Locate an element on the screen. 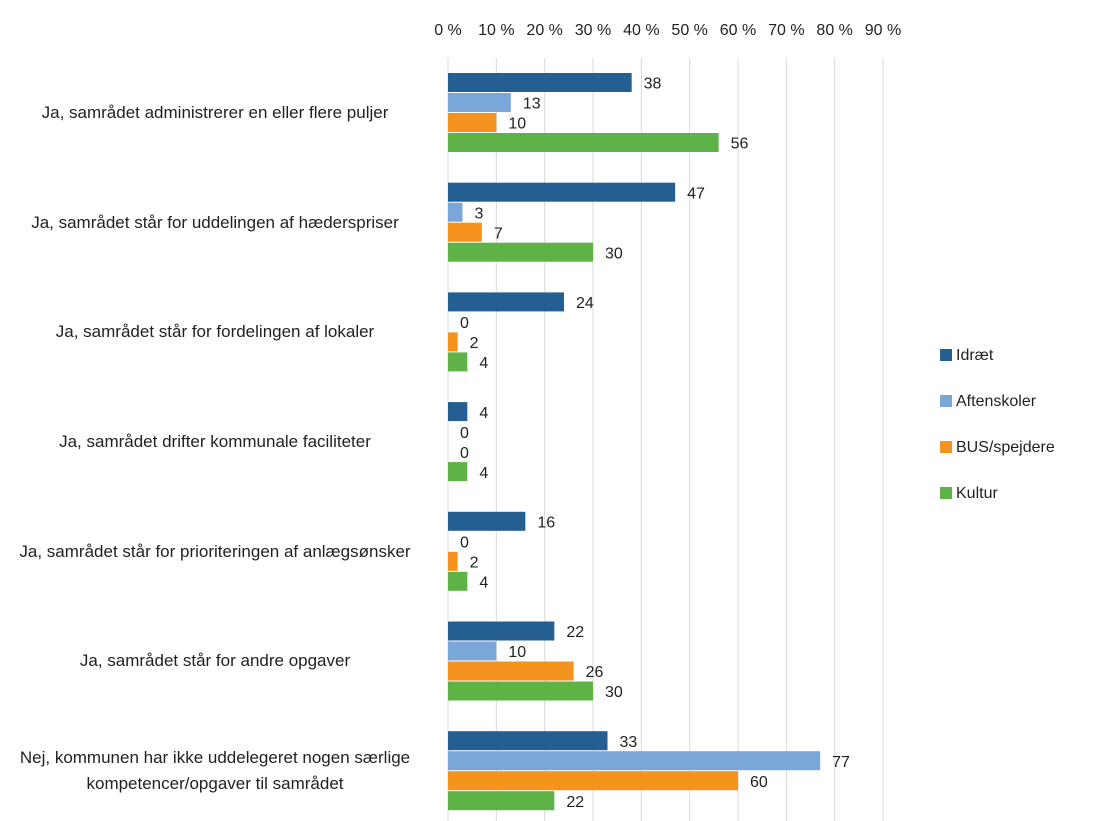 This screenshot has width=1102, height=821. data-label: 56 is located at coordinates (740, 144).